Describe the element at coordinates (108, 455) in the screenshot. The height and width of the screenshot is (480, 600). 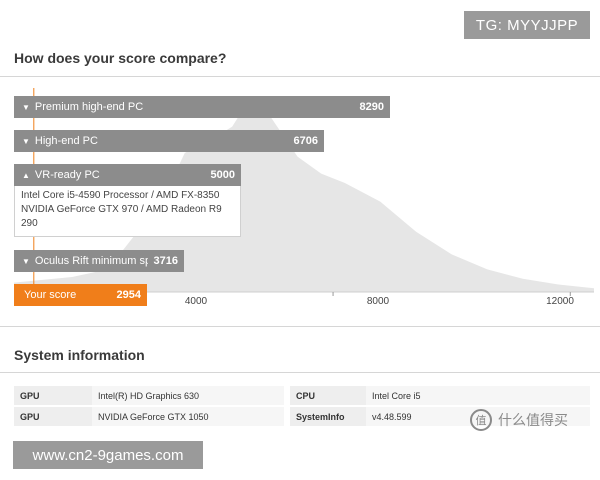
I see `url-banner: www.cn2-9games.com` at that location.